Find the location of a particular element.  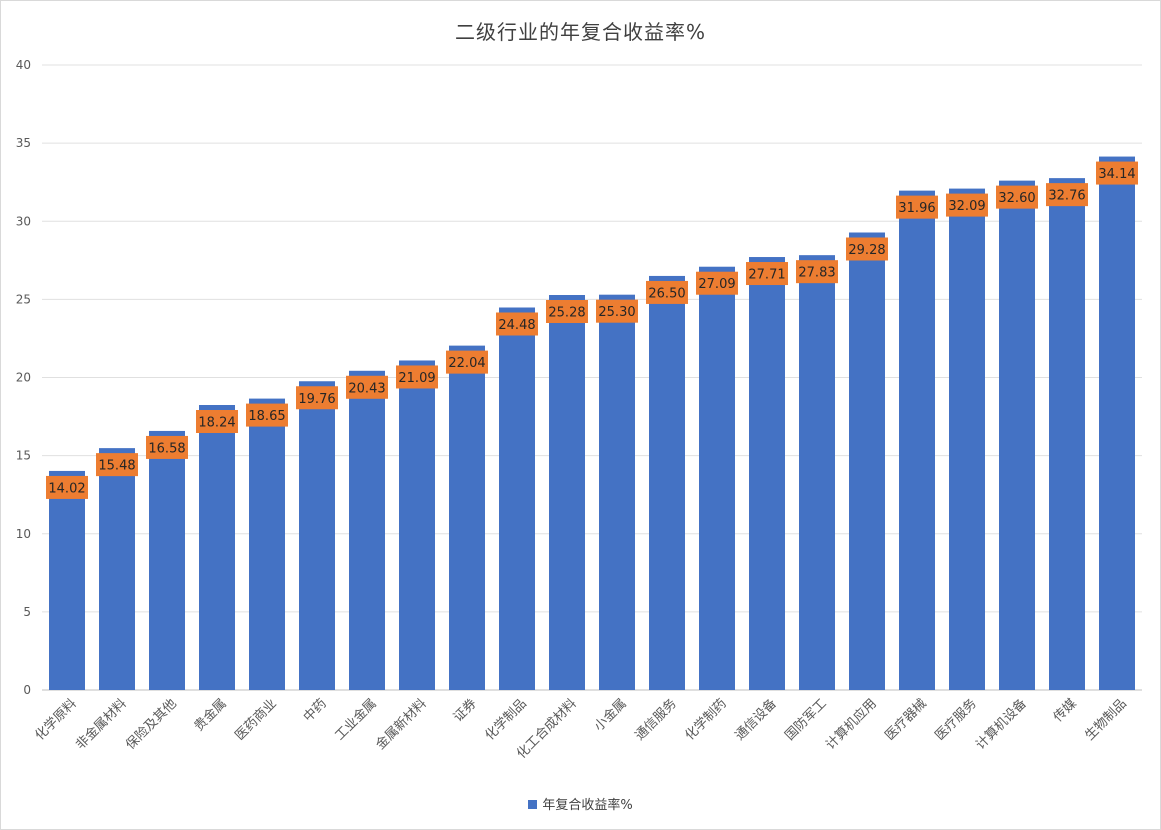

x-category-label: 生物制品 is located at coordinates (1105, 719).